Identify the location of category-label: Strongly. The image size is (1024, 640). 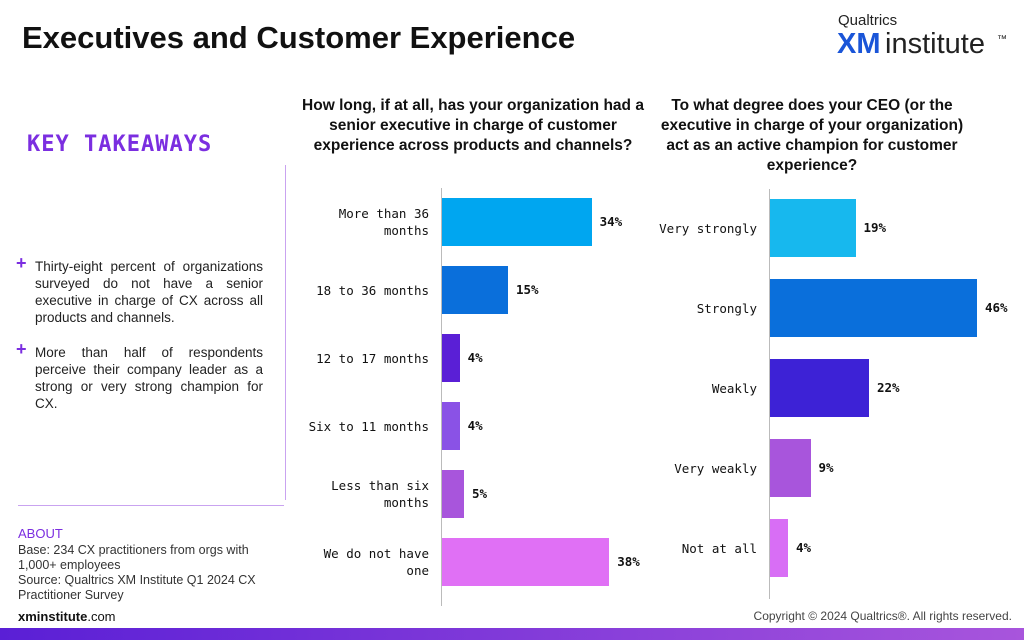
(726, 308).